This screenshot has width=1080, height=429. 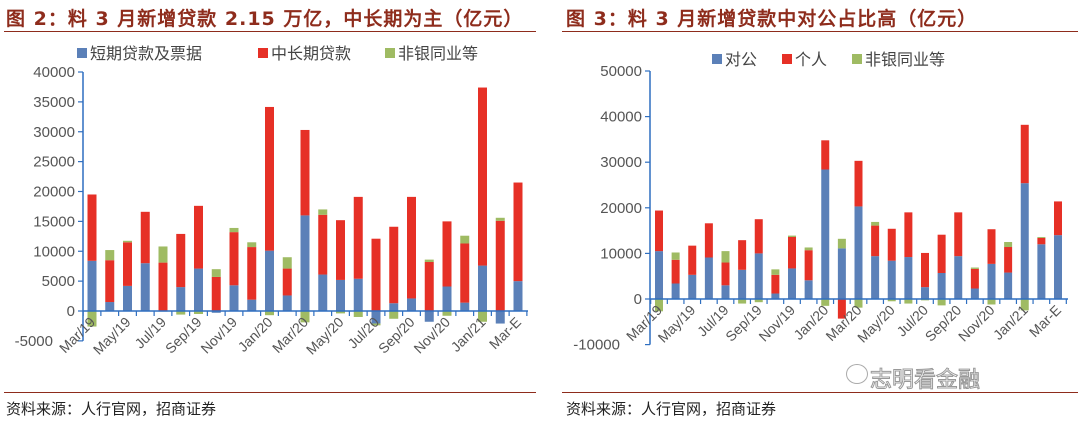 I want to click on x-tick-label: Nov/19, so click(x=776, y=323).